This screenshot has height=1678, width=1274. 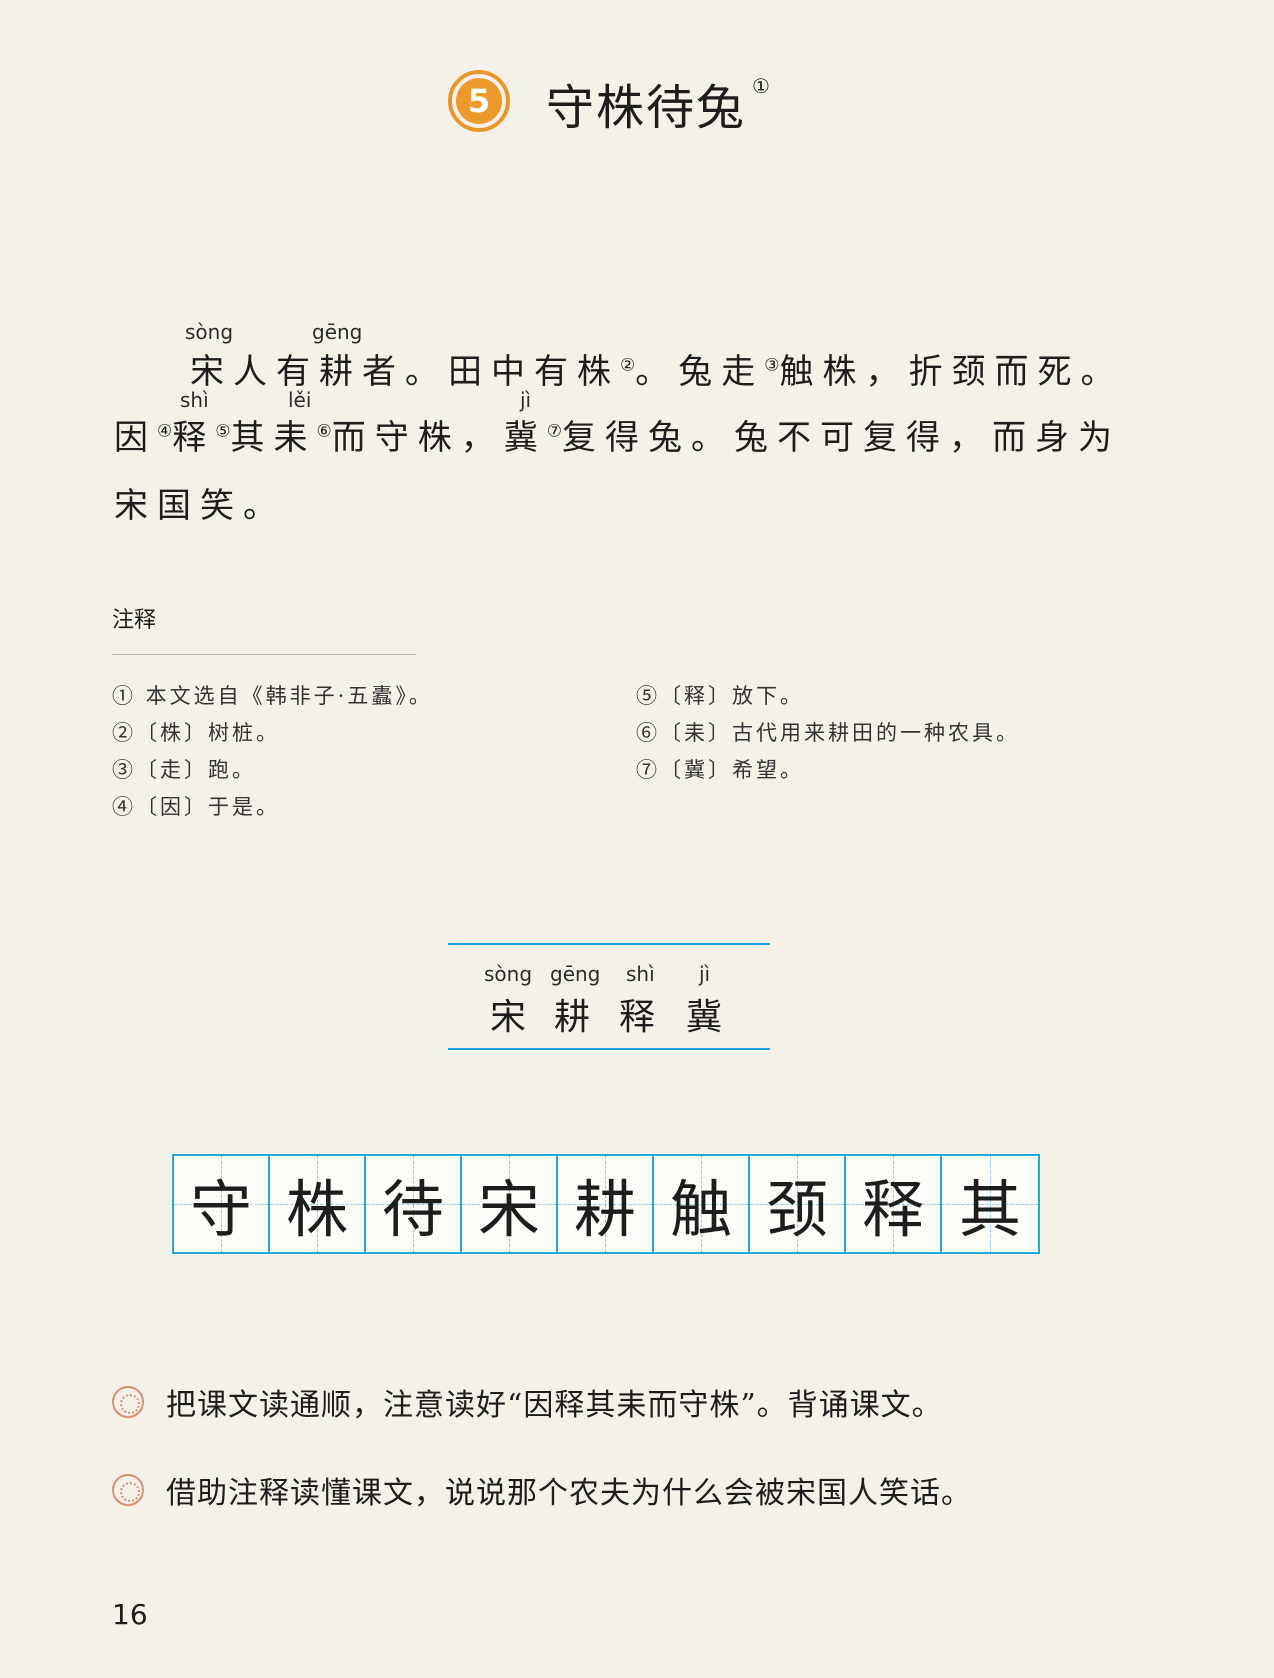 I want to click on write-char: 其, so click(x=989, y=1209).